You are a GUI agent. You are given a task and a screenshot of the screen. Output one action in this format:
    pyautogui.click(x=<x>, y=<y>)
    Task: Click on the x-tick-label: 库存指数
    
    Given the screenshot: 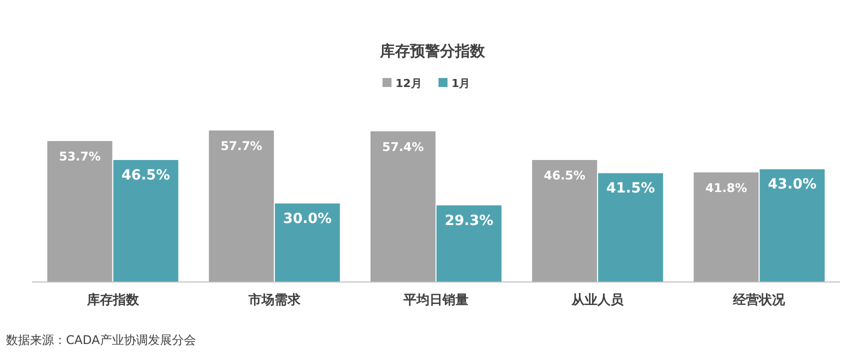 What is the action you would take?
    pyautogui.click(x=113, y=300)
    